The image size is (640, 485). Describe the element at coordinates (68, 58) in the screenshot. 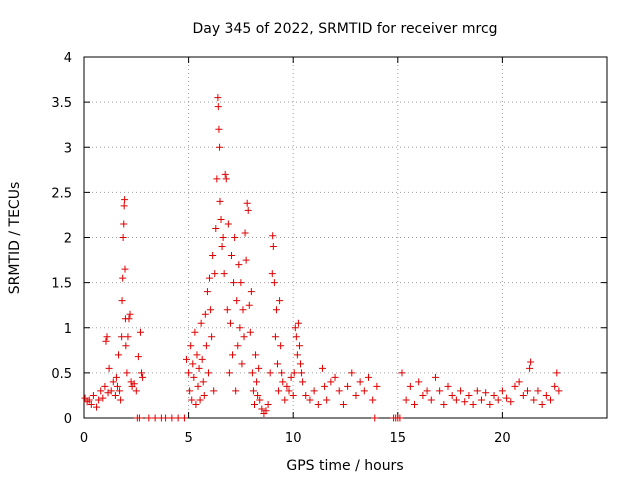

I see `y-tick-label: 4` at that location.